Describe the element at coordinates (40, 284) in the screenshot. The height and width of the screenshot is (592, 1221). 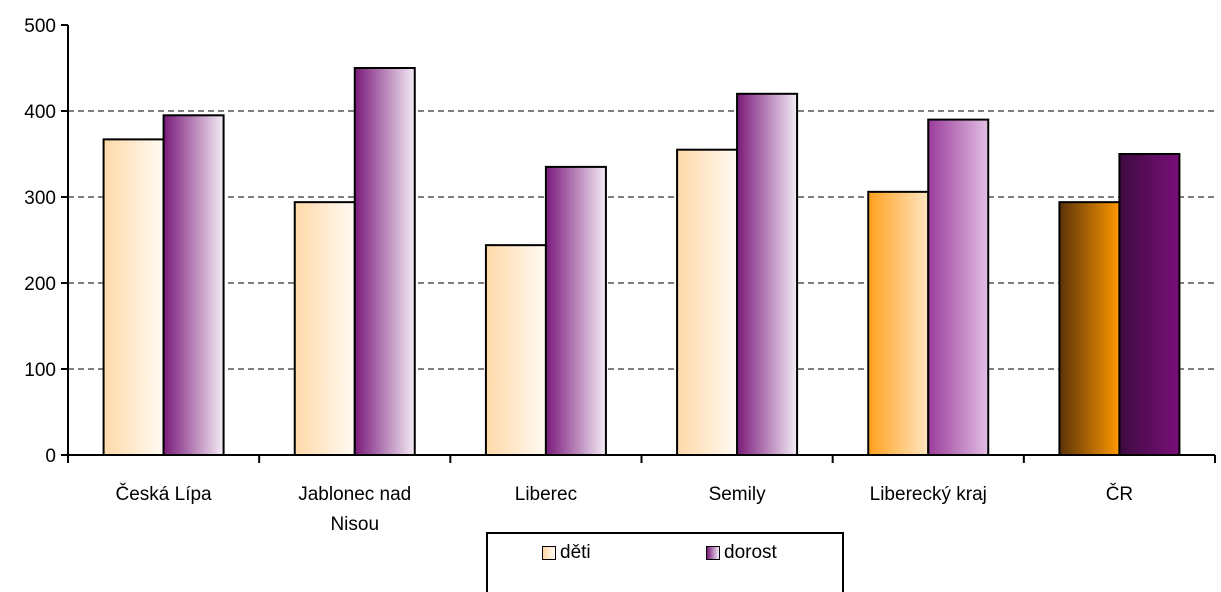
I see `y-tick-label: 200` at that location.